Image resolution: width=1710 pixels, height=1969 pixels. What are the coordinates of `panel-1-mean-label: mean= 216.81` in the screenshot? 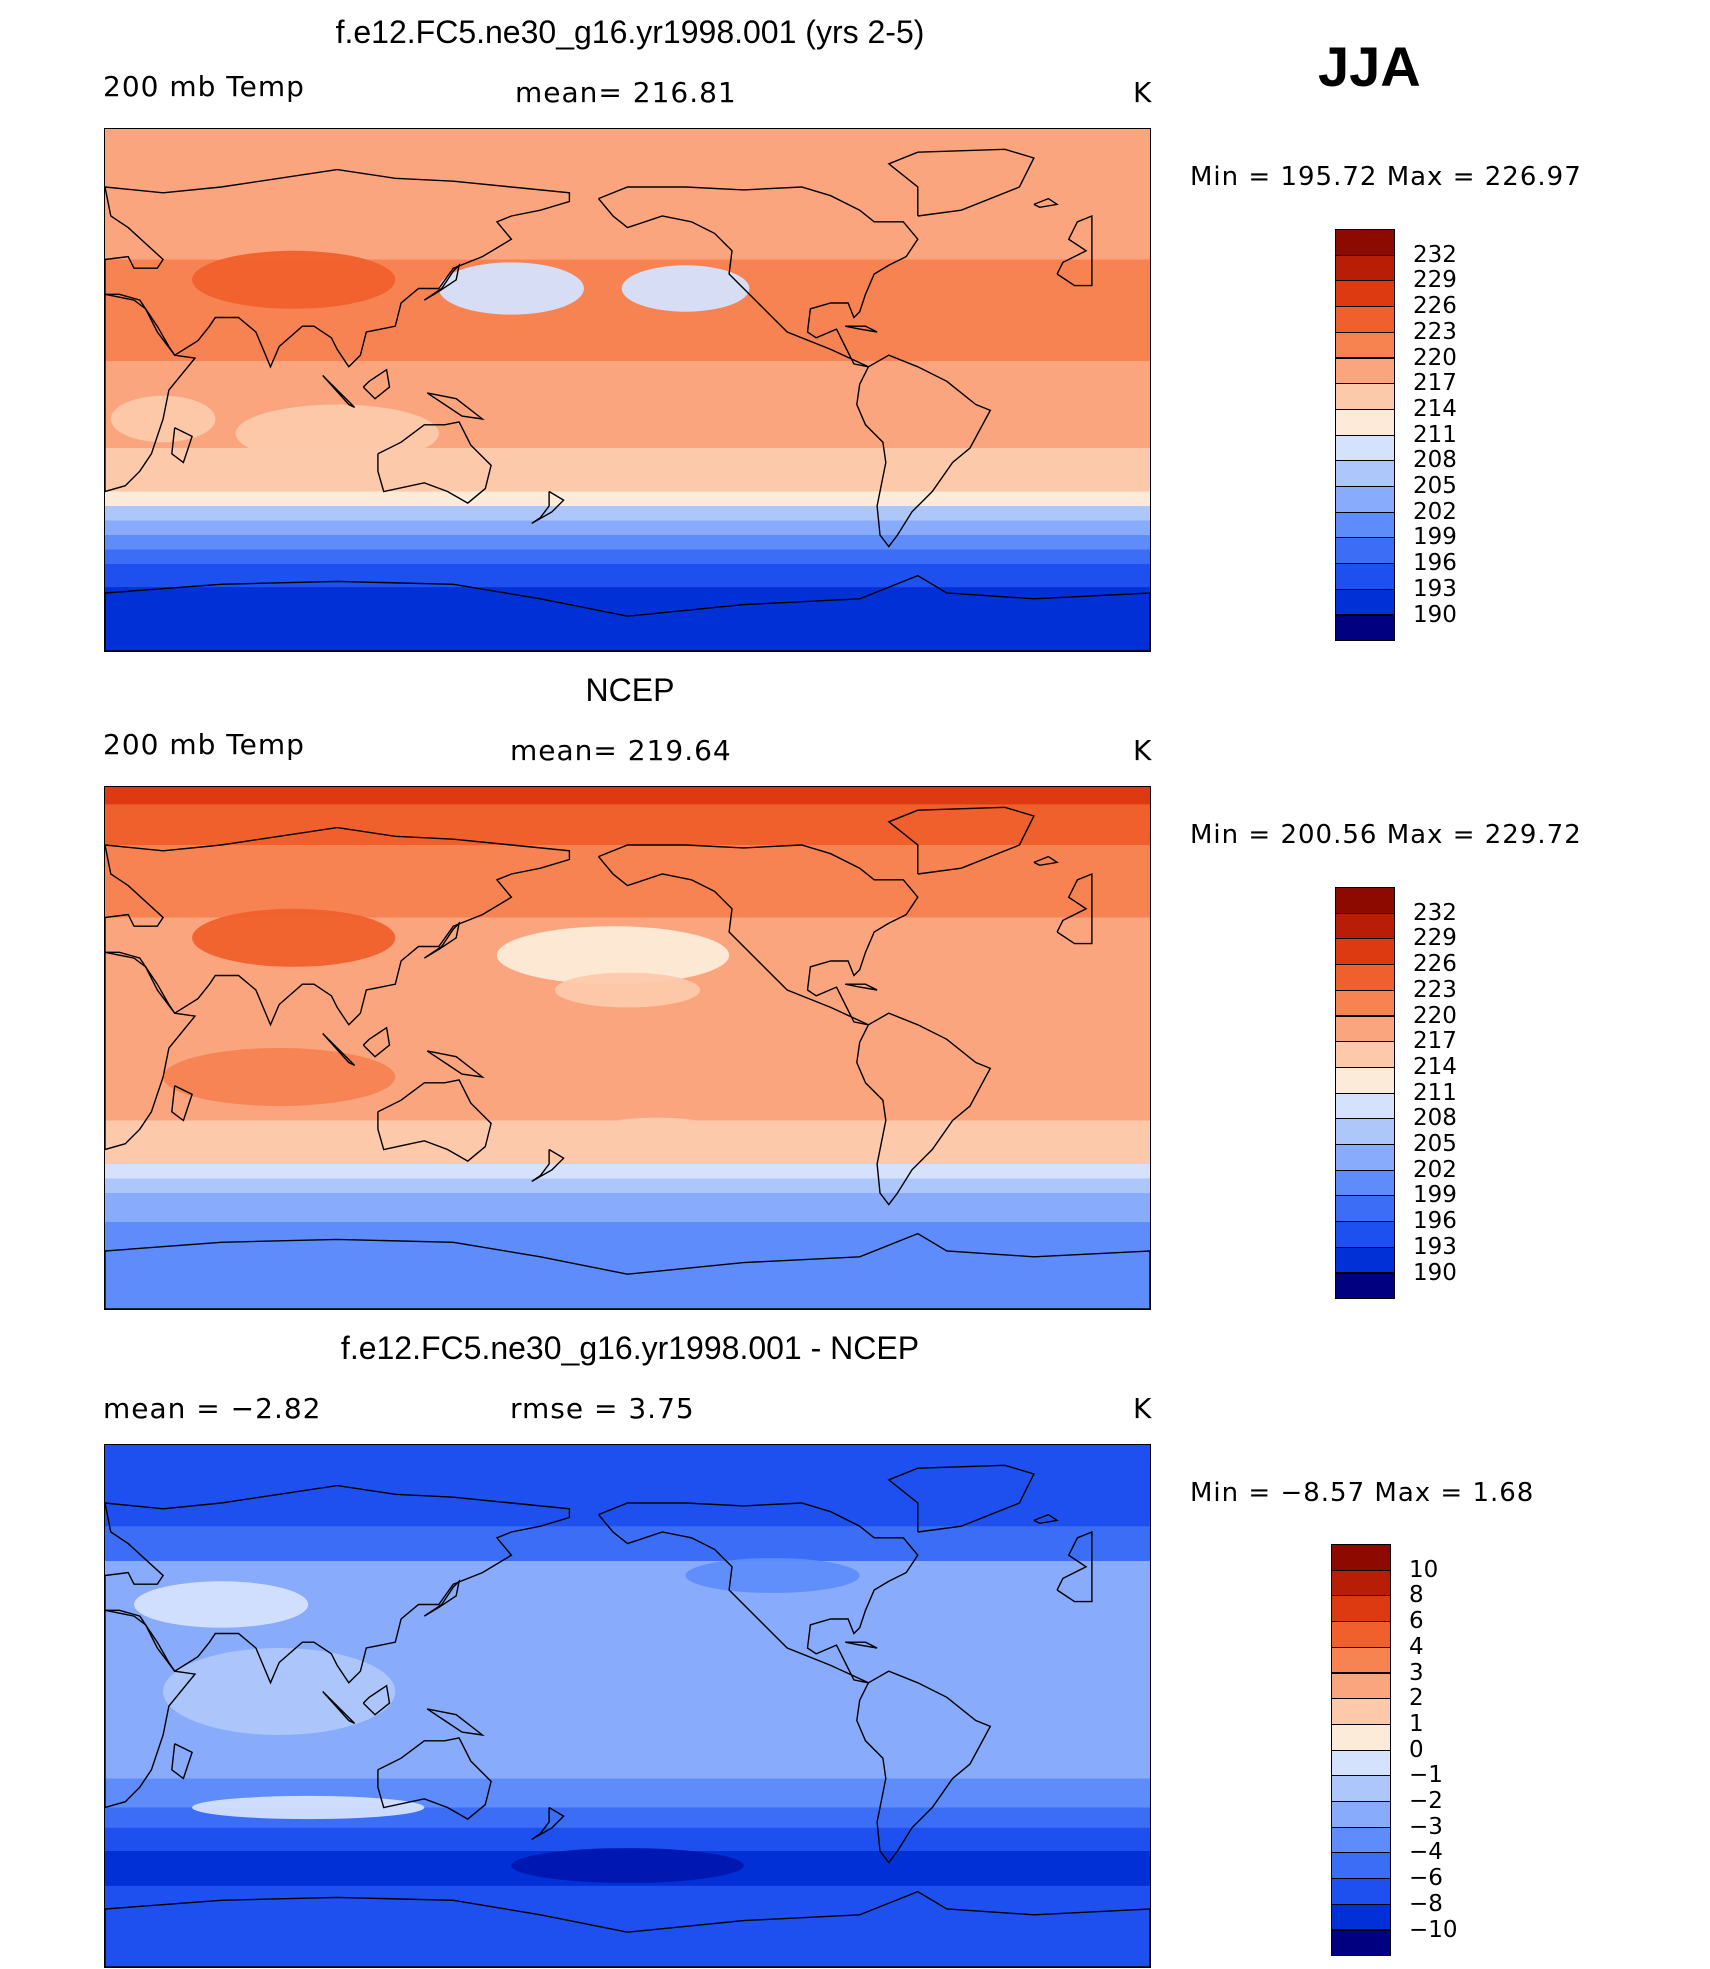 It's located at (626, 92).